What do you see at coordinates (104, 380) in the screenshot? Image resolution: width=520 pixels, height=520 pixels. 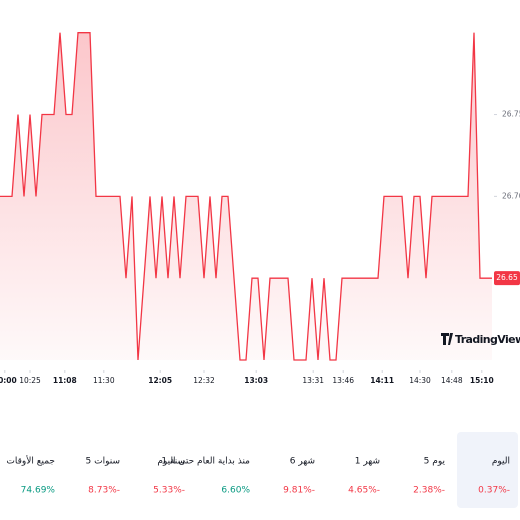 I see `x-tick-label: 11:30` at bounding box center [104, 380].